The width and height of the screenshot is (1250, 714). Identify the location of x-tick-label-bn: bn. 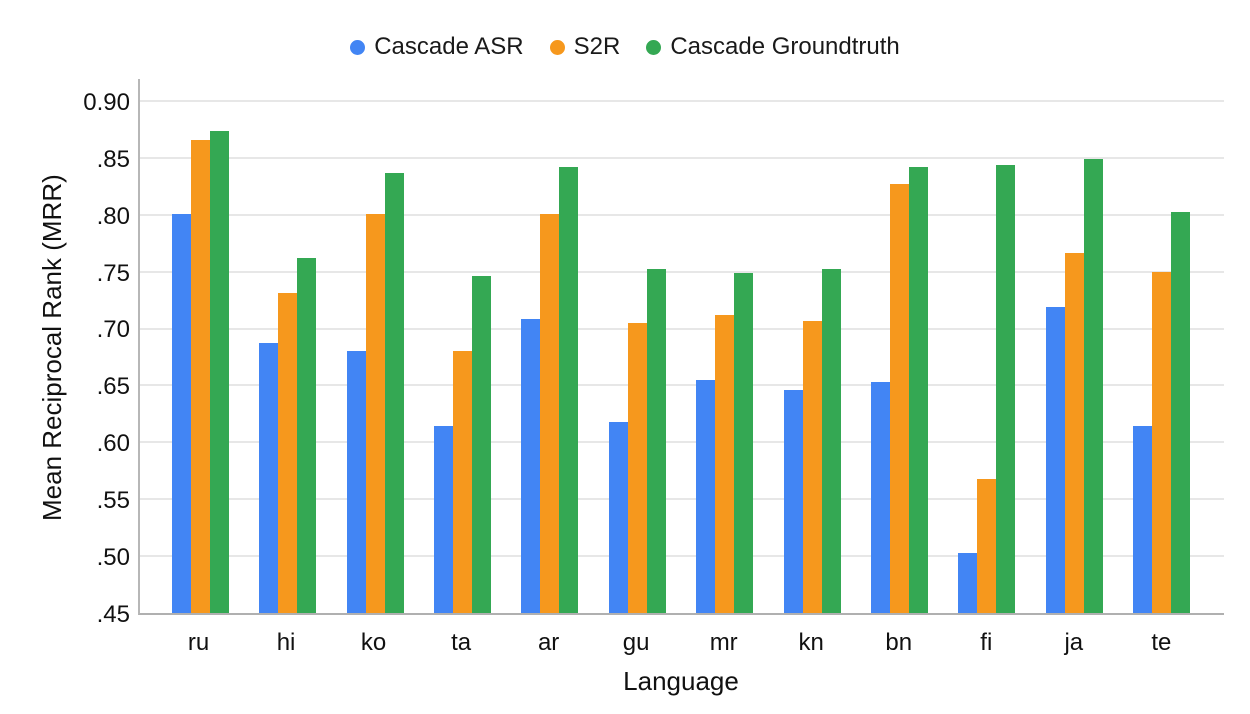
(899, 642).